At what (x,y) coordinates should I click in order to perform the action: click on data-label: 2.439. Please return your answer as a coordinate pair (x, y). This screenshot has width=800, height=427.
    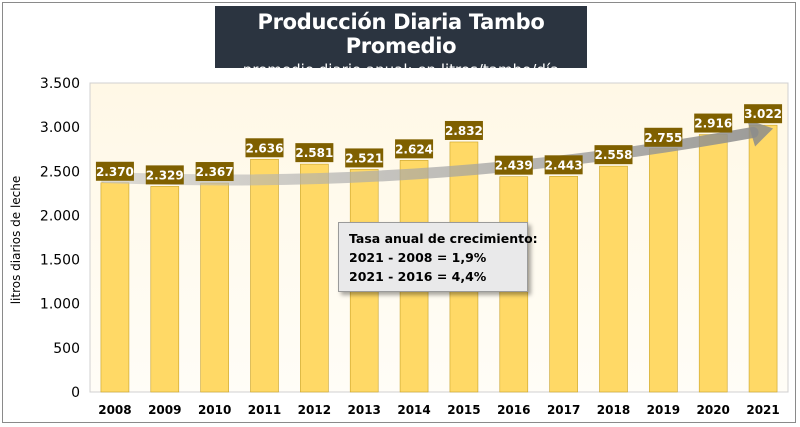
    Looking at the image, I should click on (514, 166).